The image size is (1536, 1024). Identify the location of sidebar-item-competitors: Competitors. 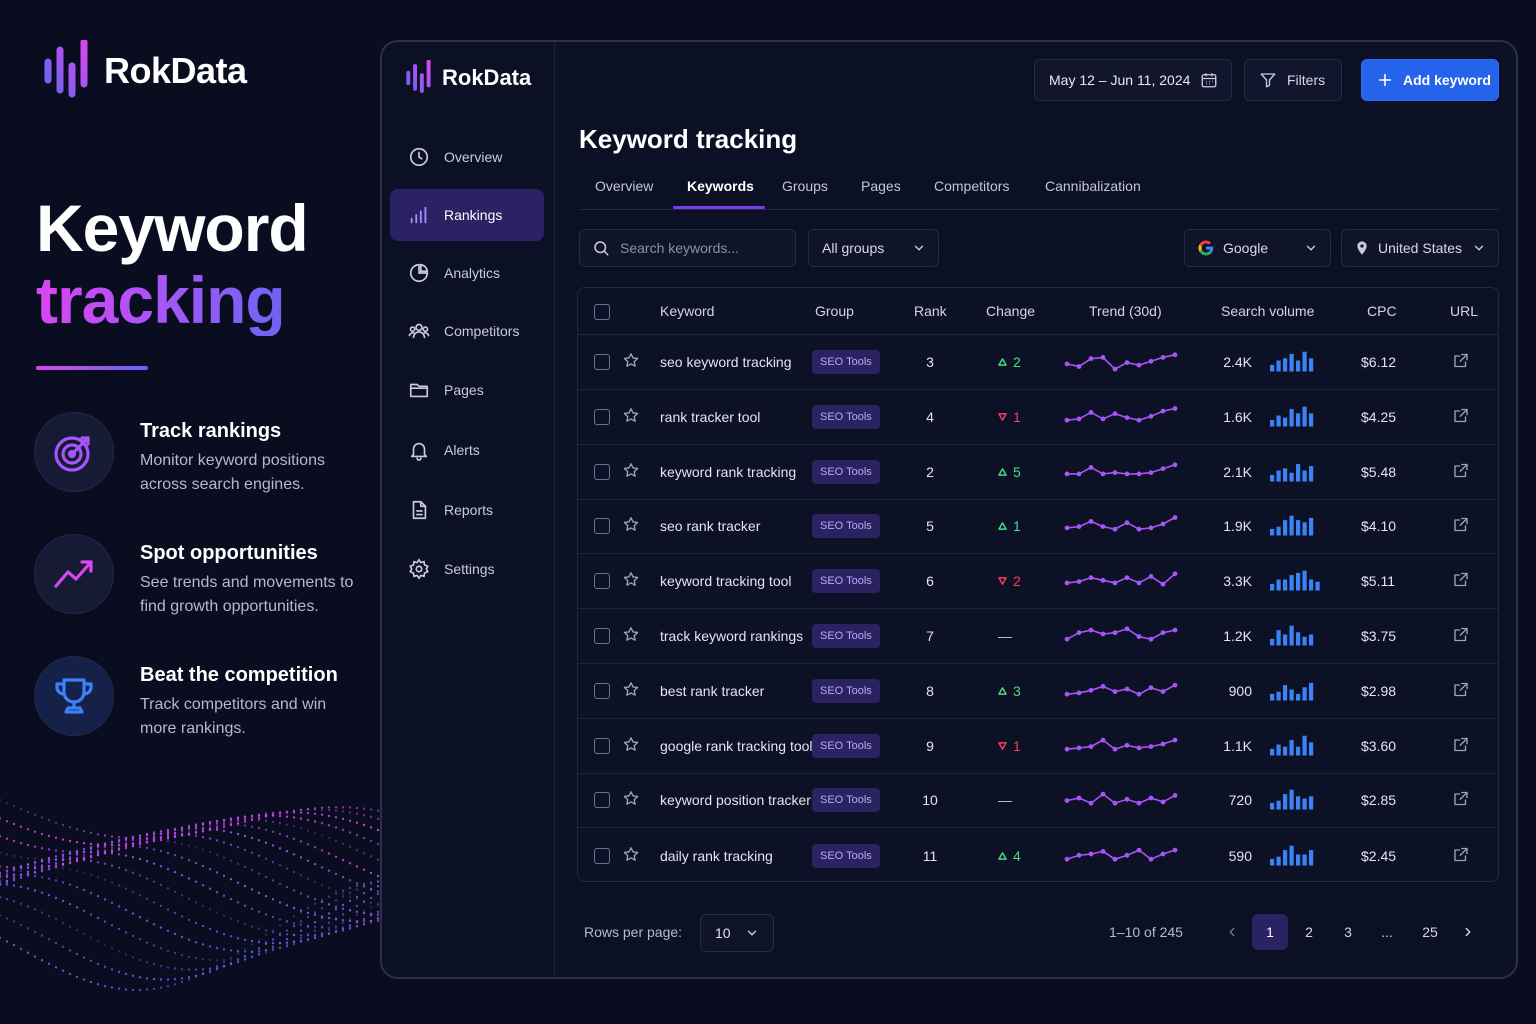
(467, 331).